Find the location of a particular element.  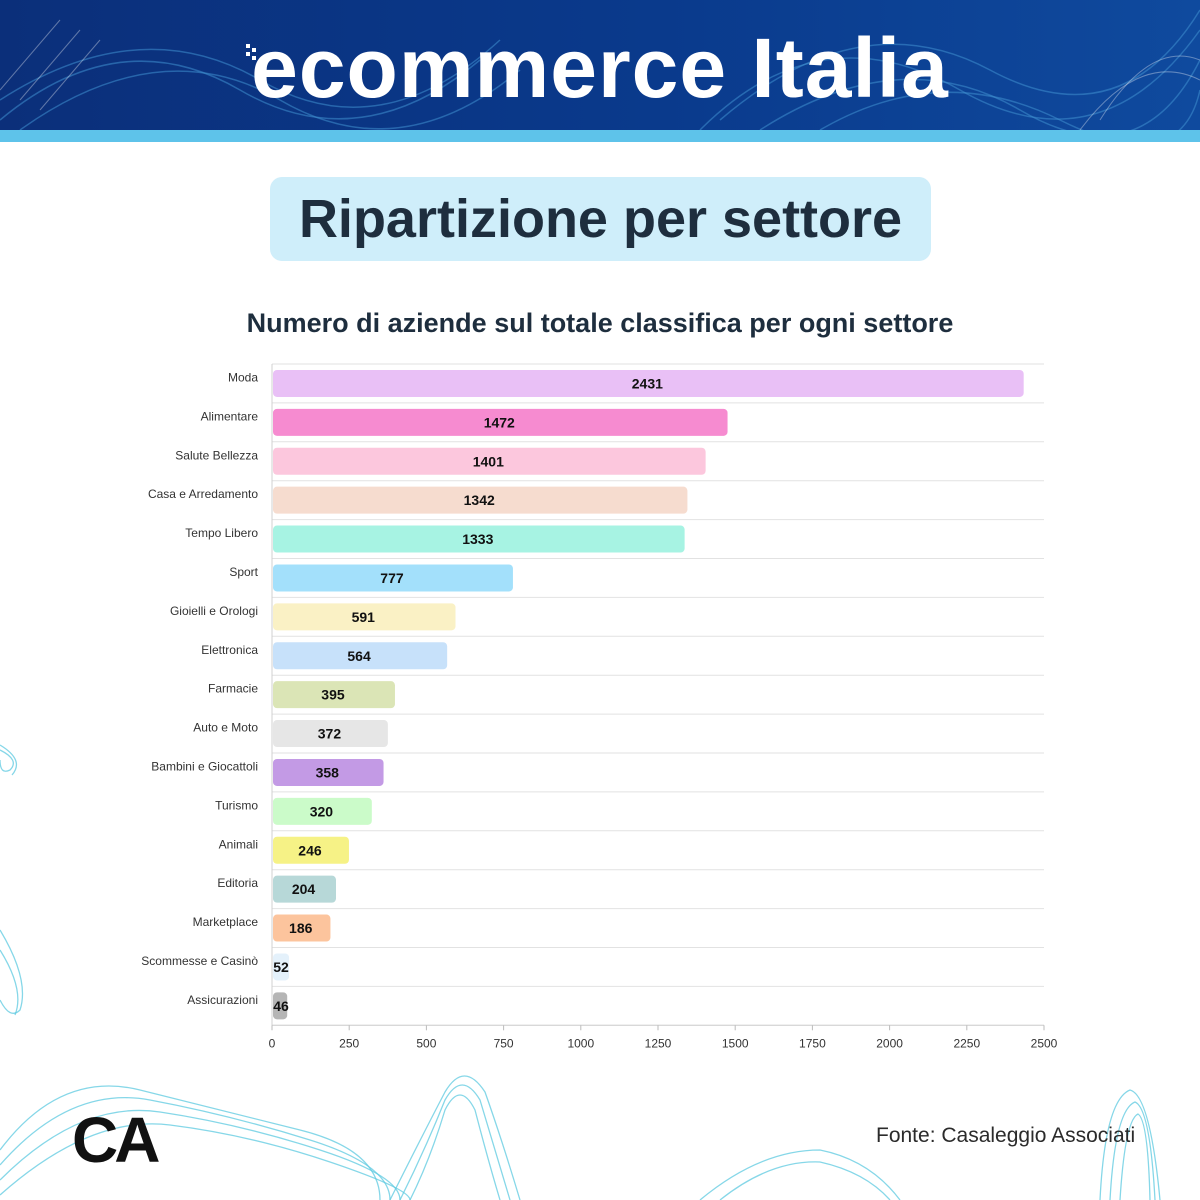

category-label: Bambini e Giocattoli is located at coordinates (204, 766).